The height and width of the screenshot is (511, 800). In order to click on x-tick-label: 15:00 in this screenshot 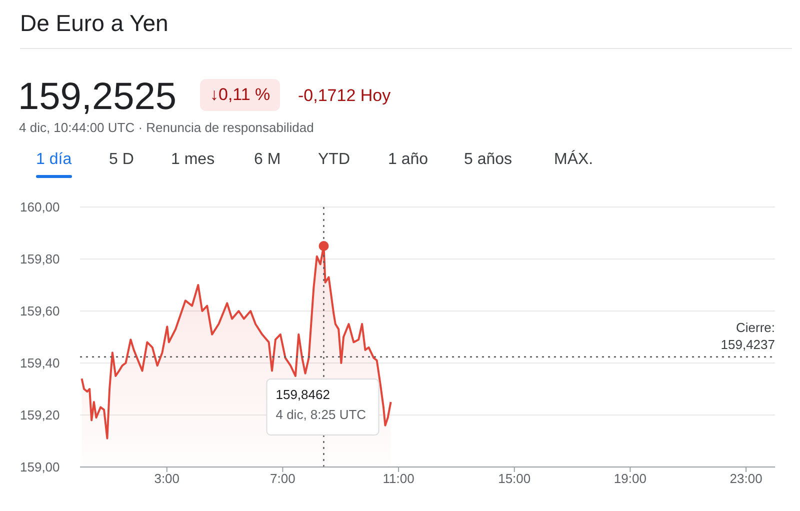, I will do `click(514, 478)`.